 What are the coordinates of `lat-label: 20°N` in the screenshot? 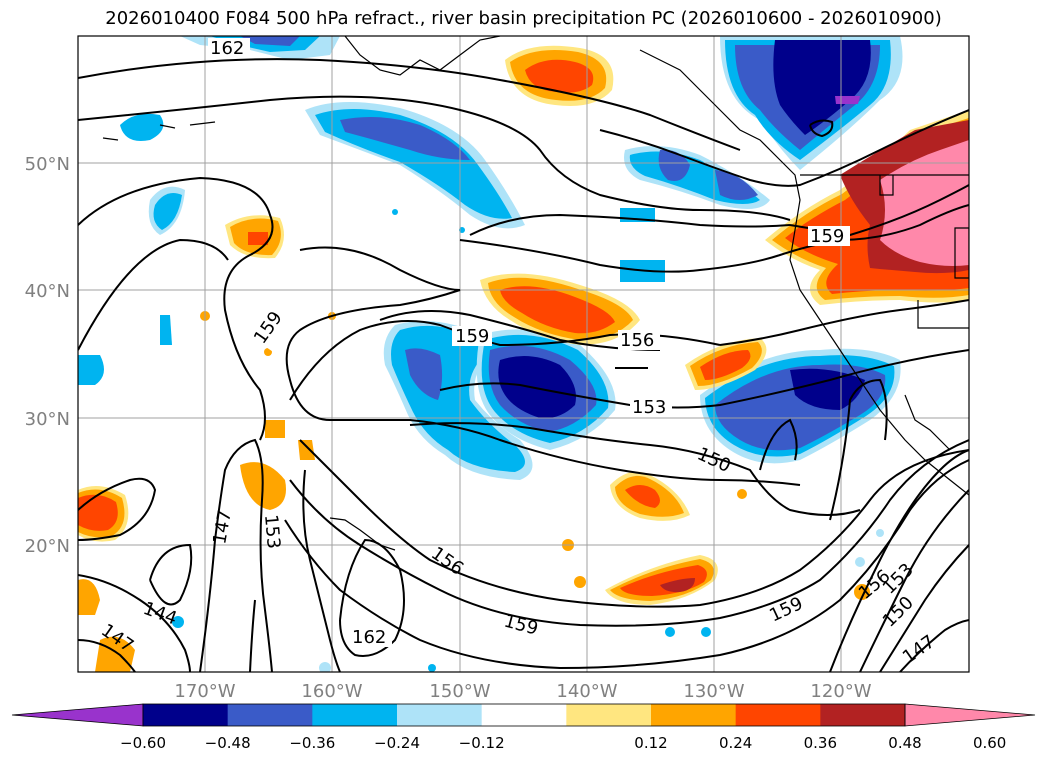 It's located at (47, 546).